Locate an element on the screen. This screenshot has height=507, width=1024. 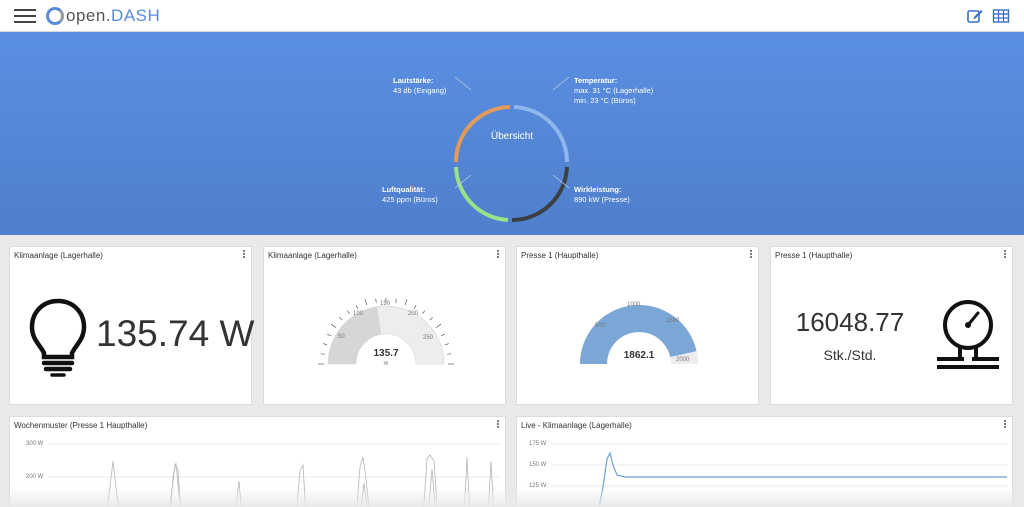
gauge-tick-label: 1000 is located at coordinates (634, 305).